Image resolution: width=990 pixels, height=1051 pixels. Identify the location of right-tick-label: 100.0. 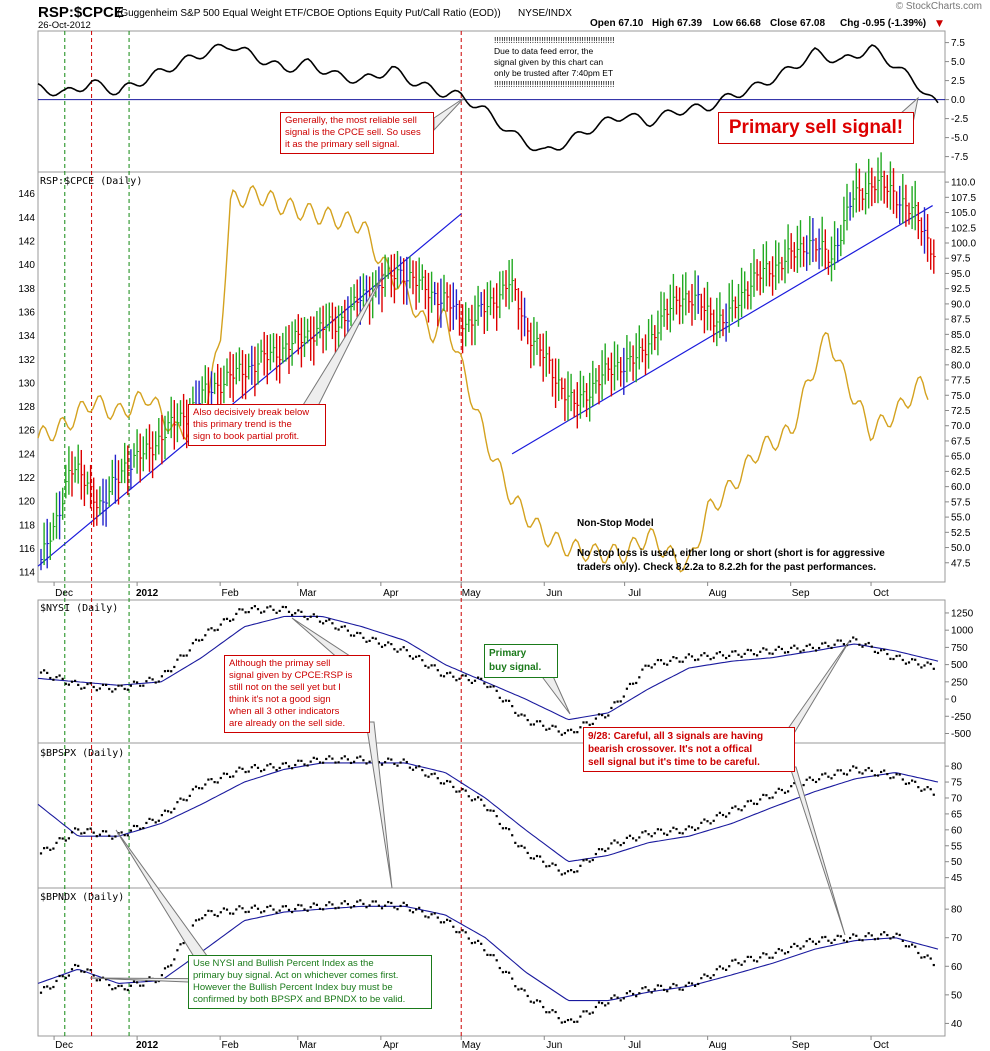
(963, 244).